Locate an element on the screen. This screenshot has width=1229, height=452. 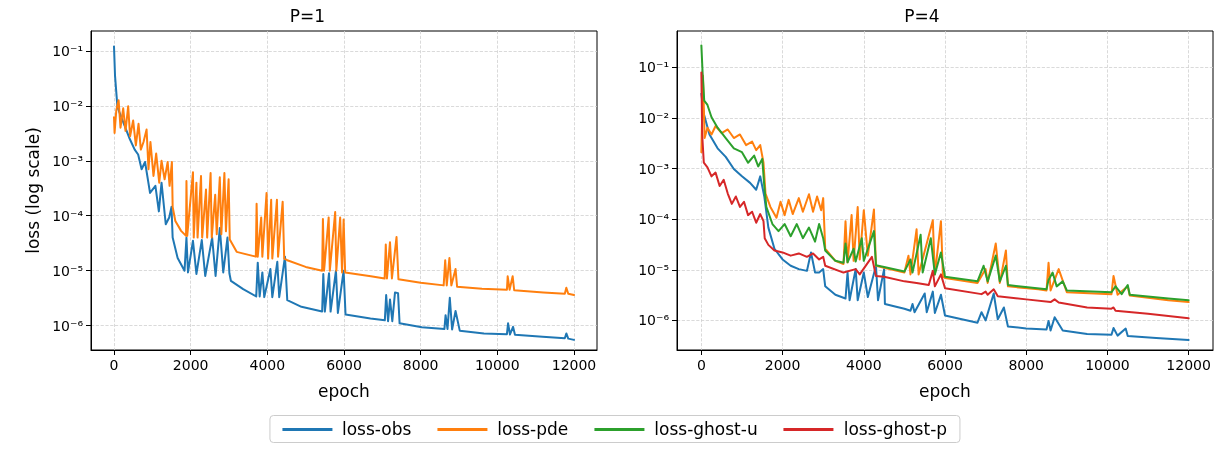
chart-title: P=4 is located at coordinates (922, 15).